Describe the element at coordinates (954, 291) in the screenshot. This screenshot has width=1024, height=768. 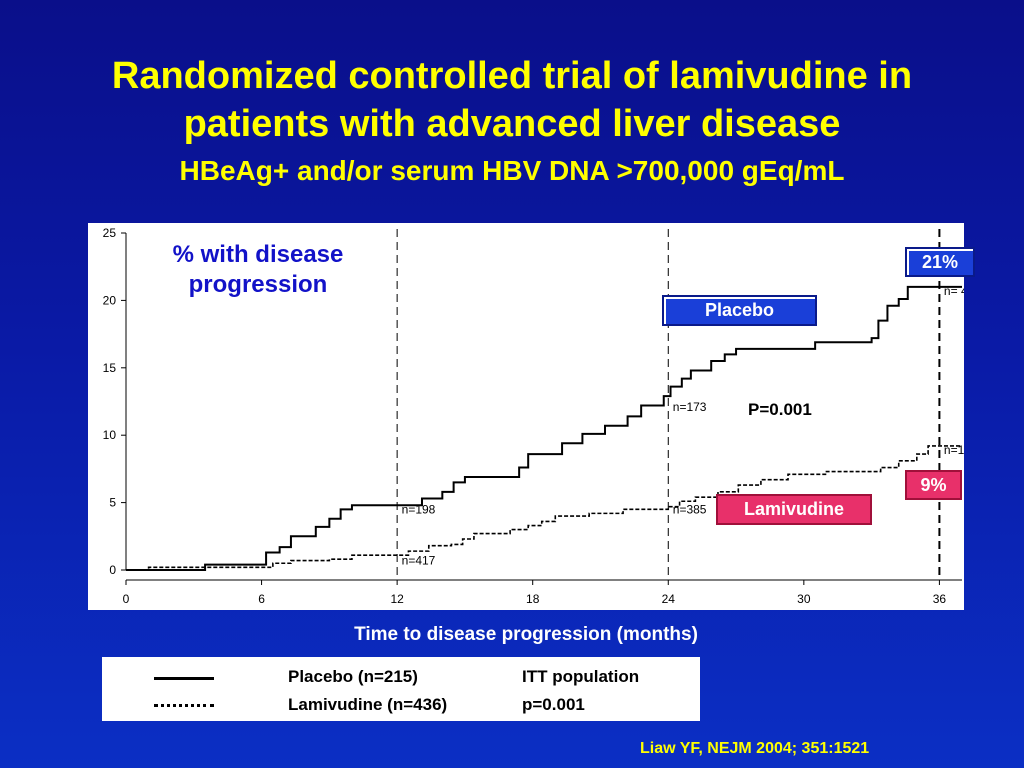
I see `n-at-risk-annotation: n= 43` at that location.